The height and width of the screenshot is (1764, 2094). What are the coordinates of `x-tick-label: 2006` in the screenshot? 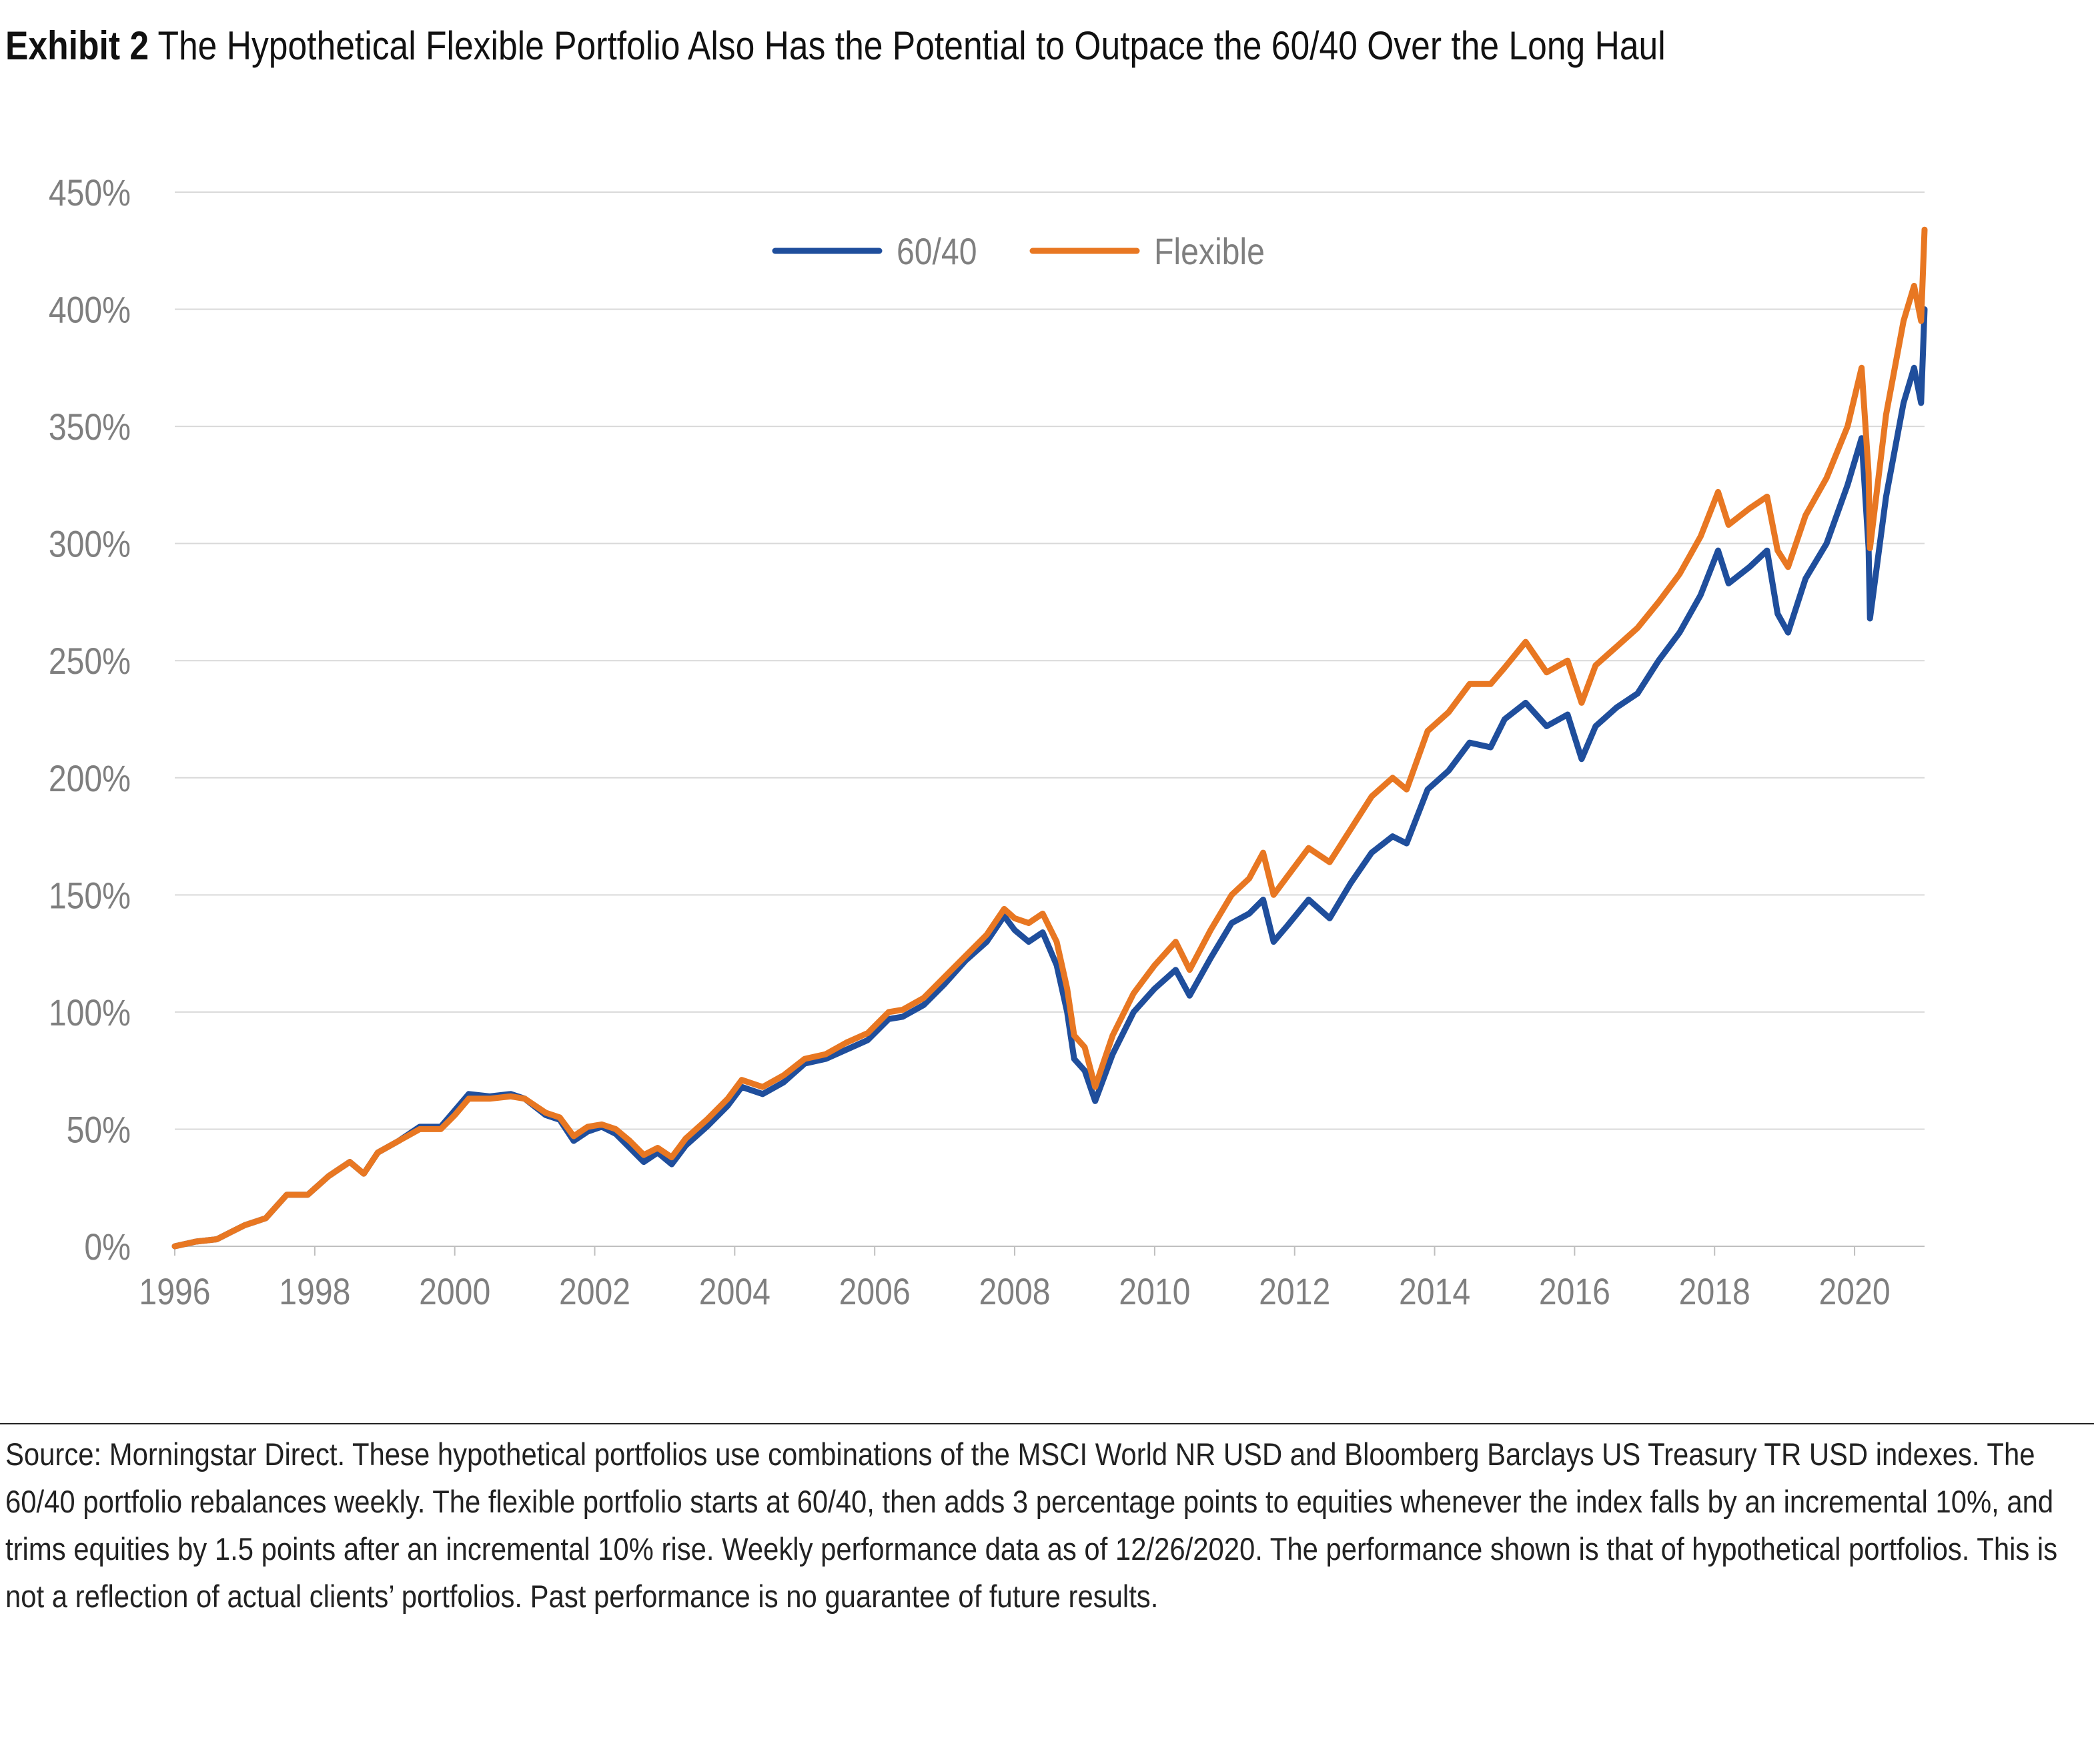 It's located at (875, 1292).